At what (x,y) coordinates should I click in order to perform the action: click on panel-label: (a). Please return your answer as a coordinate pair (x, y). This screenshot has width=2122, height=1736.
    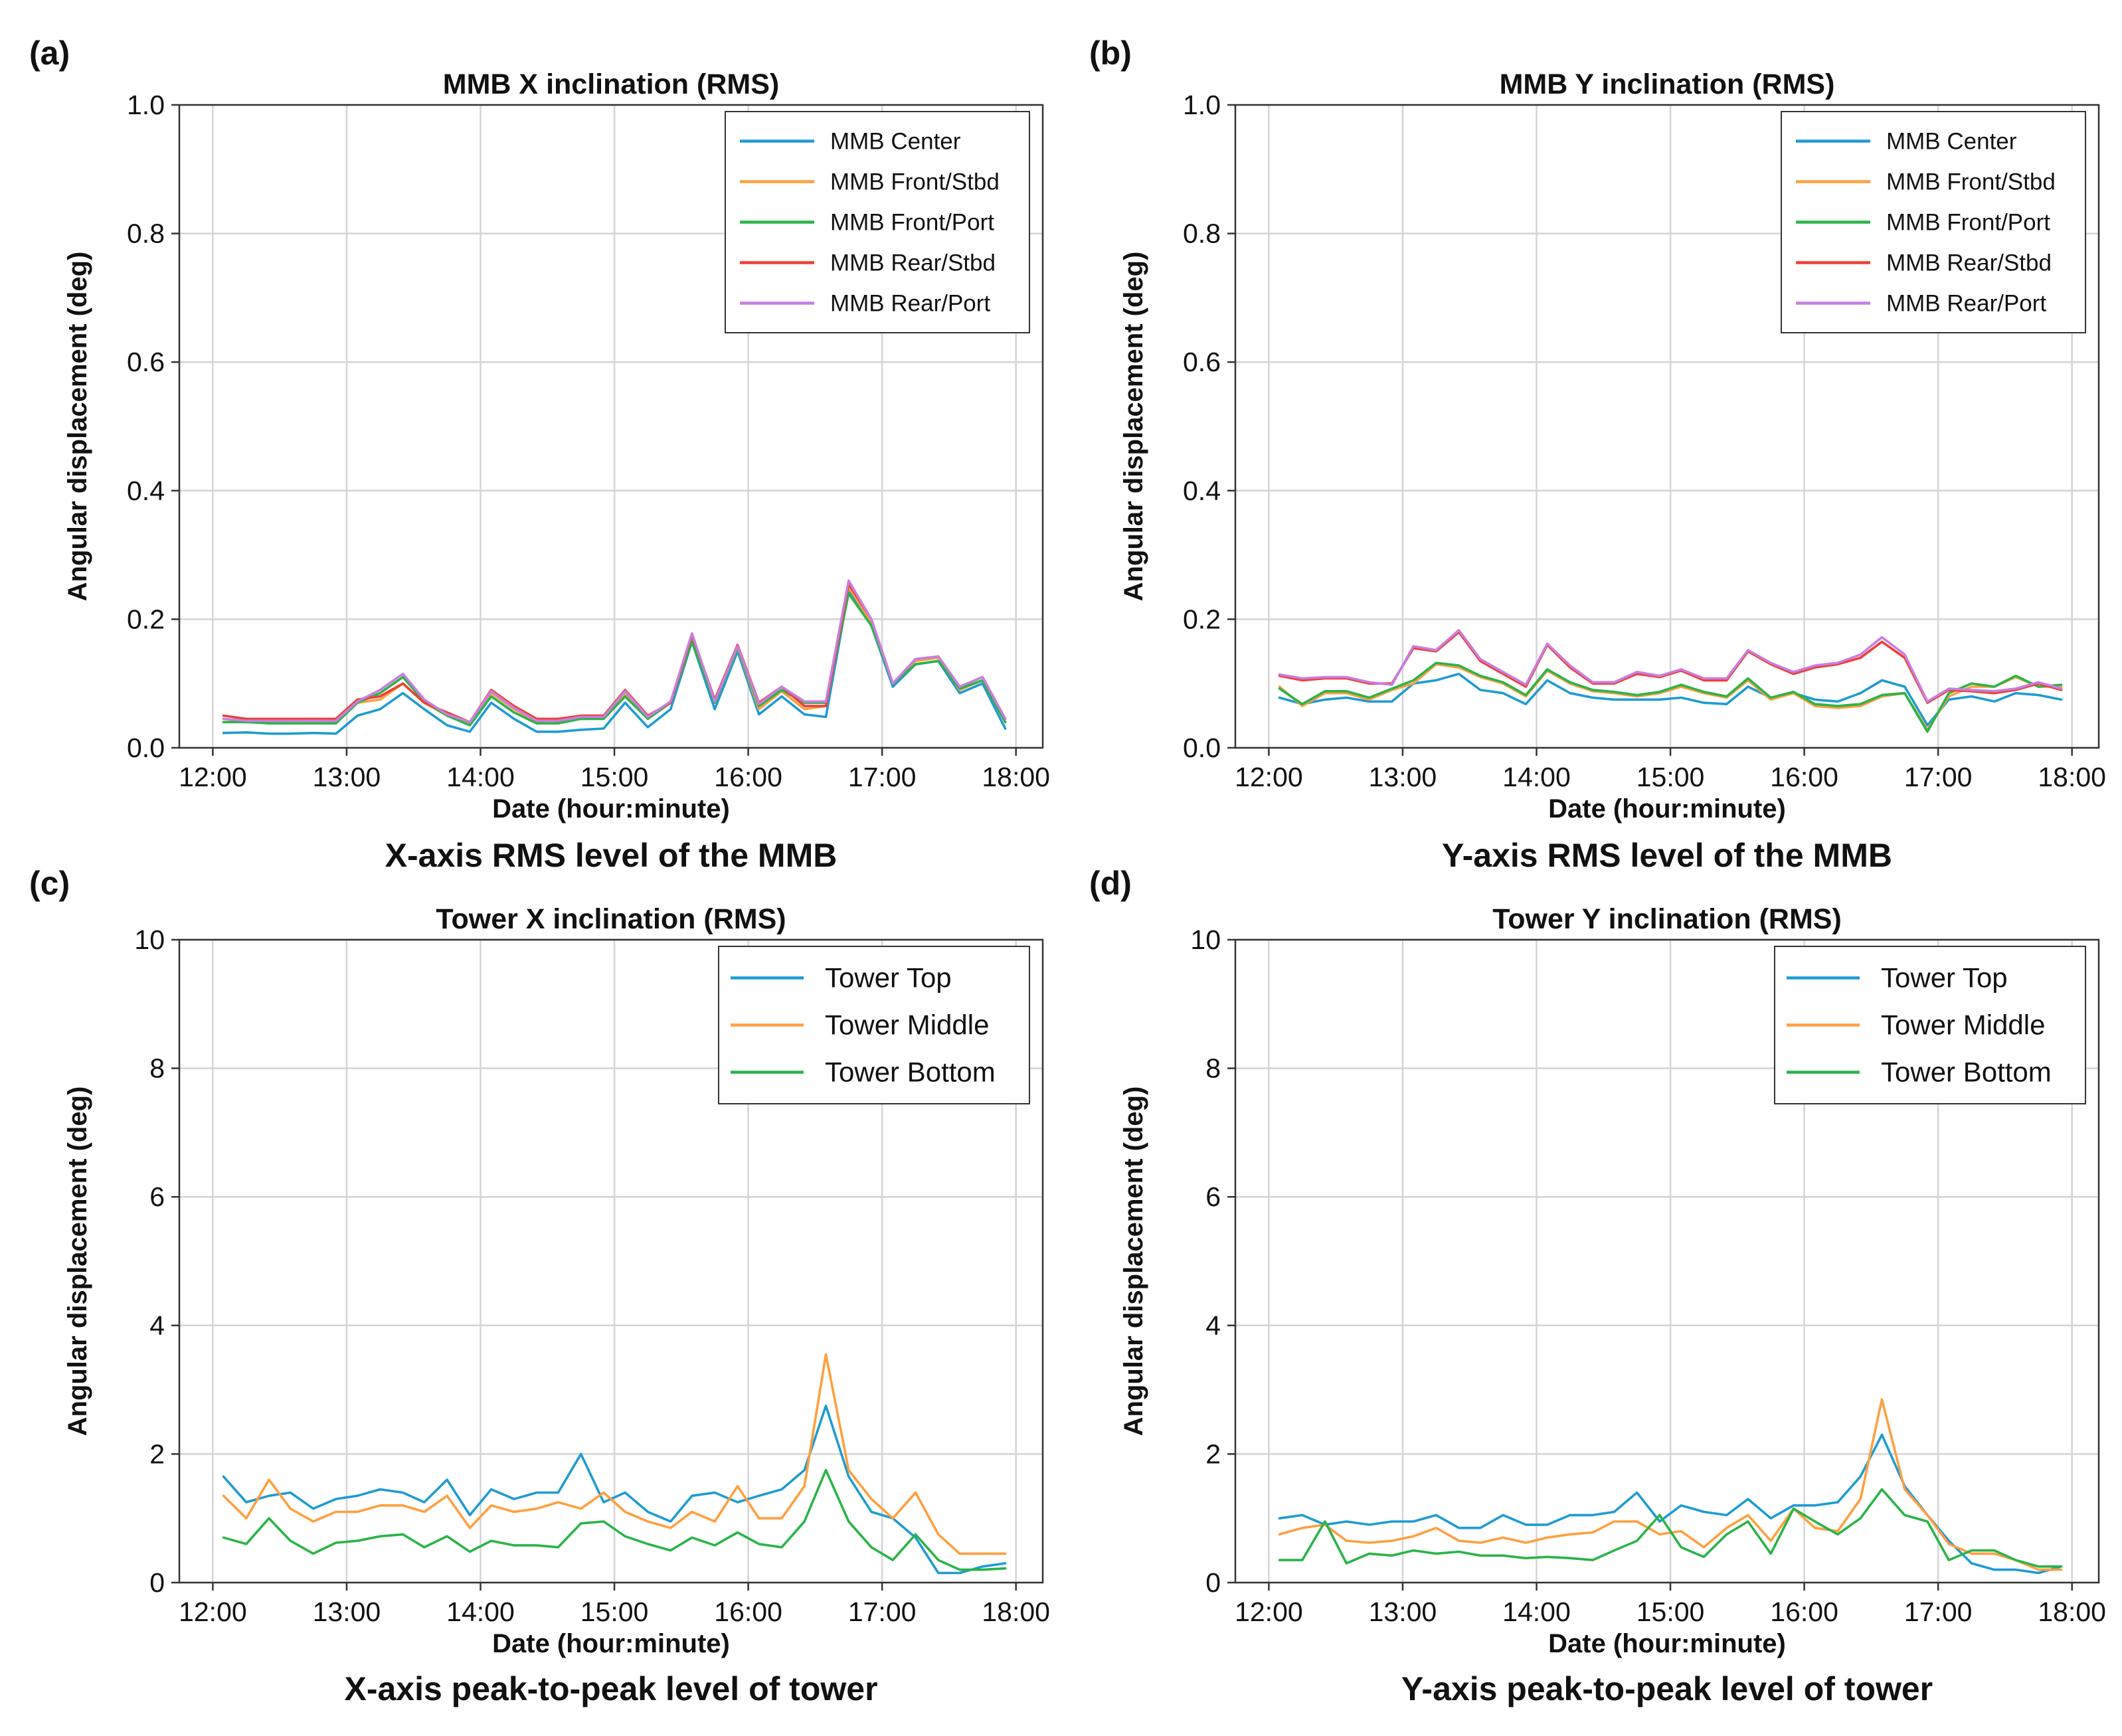
    Looking at the image, I should click on (49, 54).